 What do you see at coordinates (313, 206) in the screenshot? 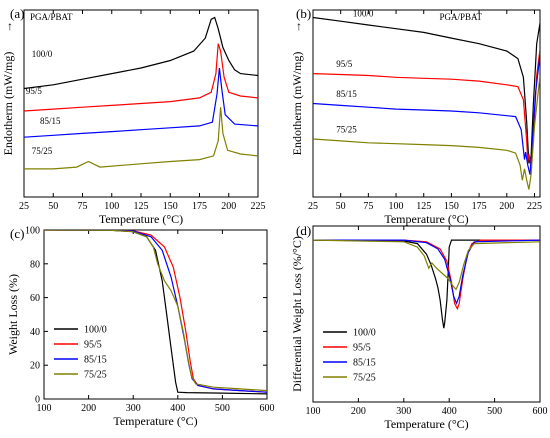
I see `panel-b-x-tick-label: 25` at bounding box center [313, 206].